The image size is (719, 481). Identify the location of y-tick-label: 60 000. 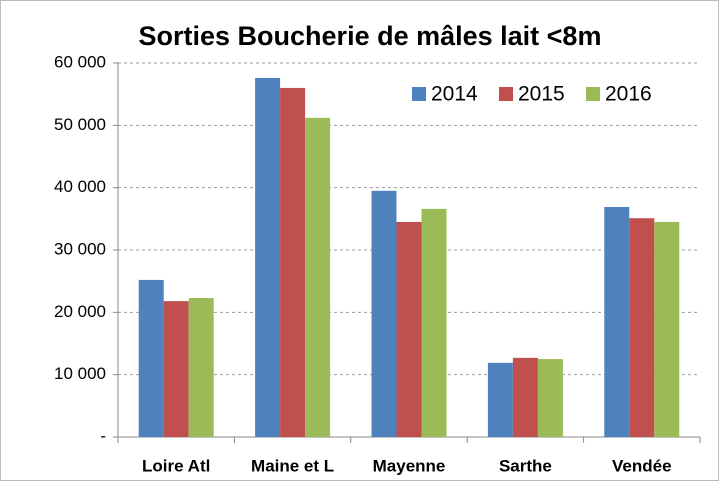
(80, 61).